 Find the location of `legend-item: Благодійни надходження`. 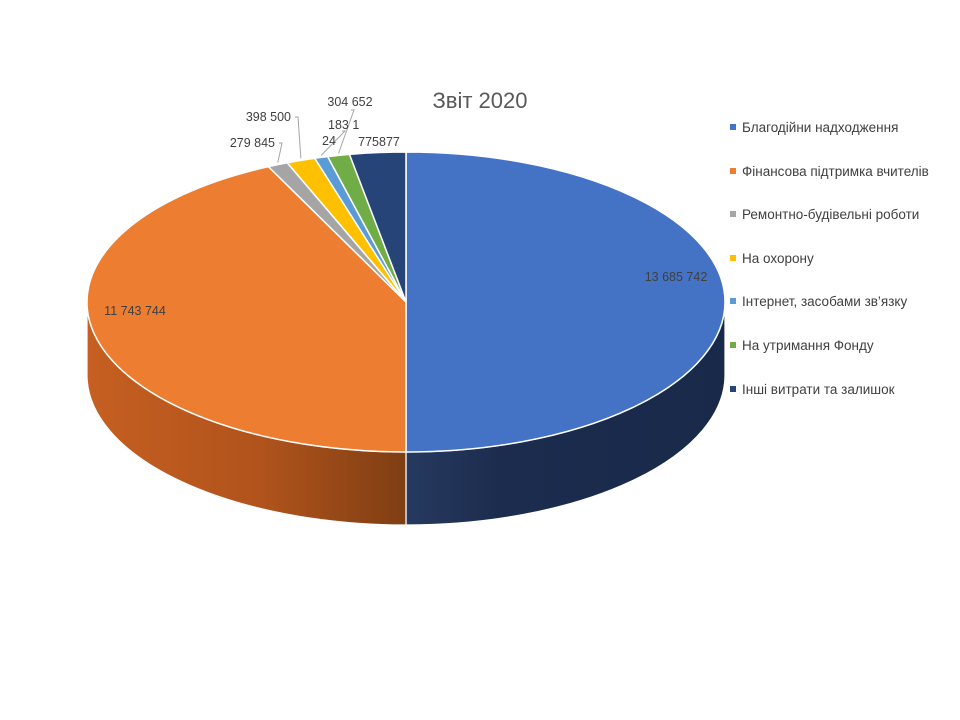

legend-item: Благодійни надходження is located at coordinates (837, 127).